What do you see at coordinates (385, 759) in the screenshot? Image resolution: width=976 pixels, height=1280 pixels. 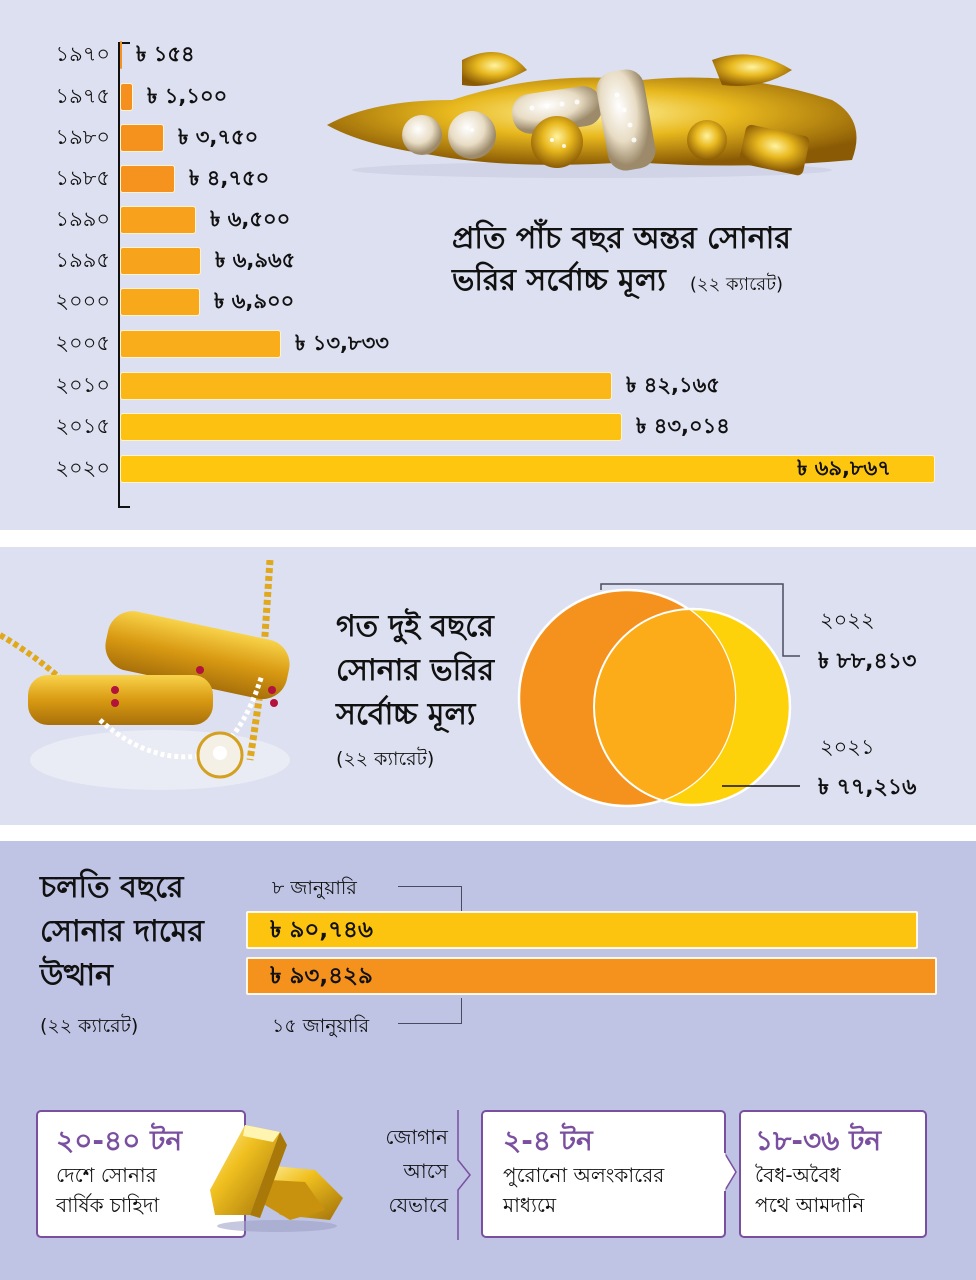 I see `section2-unit: (২২ ক্যারেট)` at bounding box center [385, 759].